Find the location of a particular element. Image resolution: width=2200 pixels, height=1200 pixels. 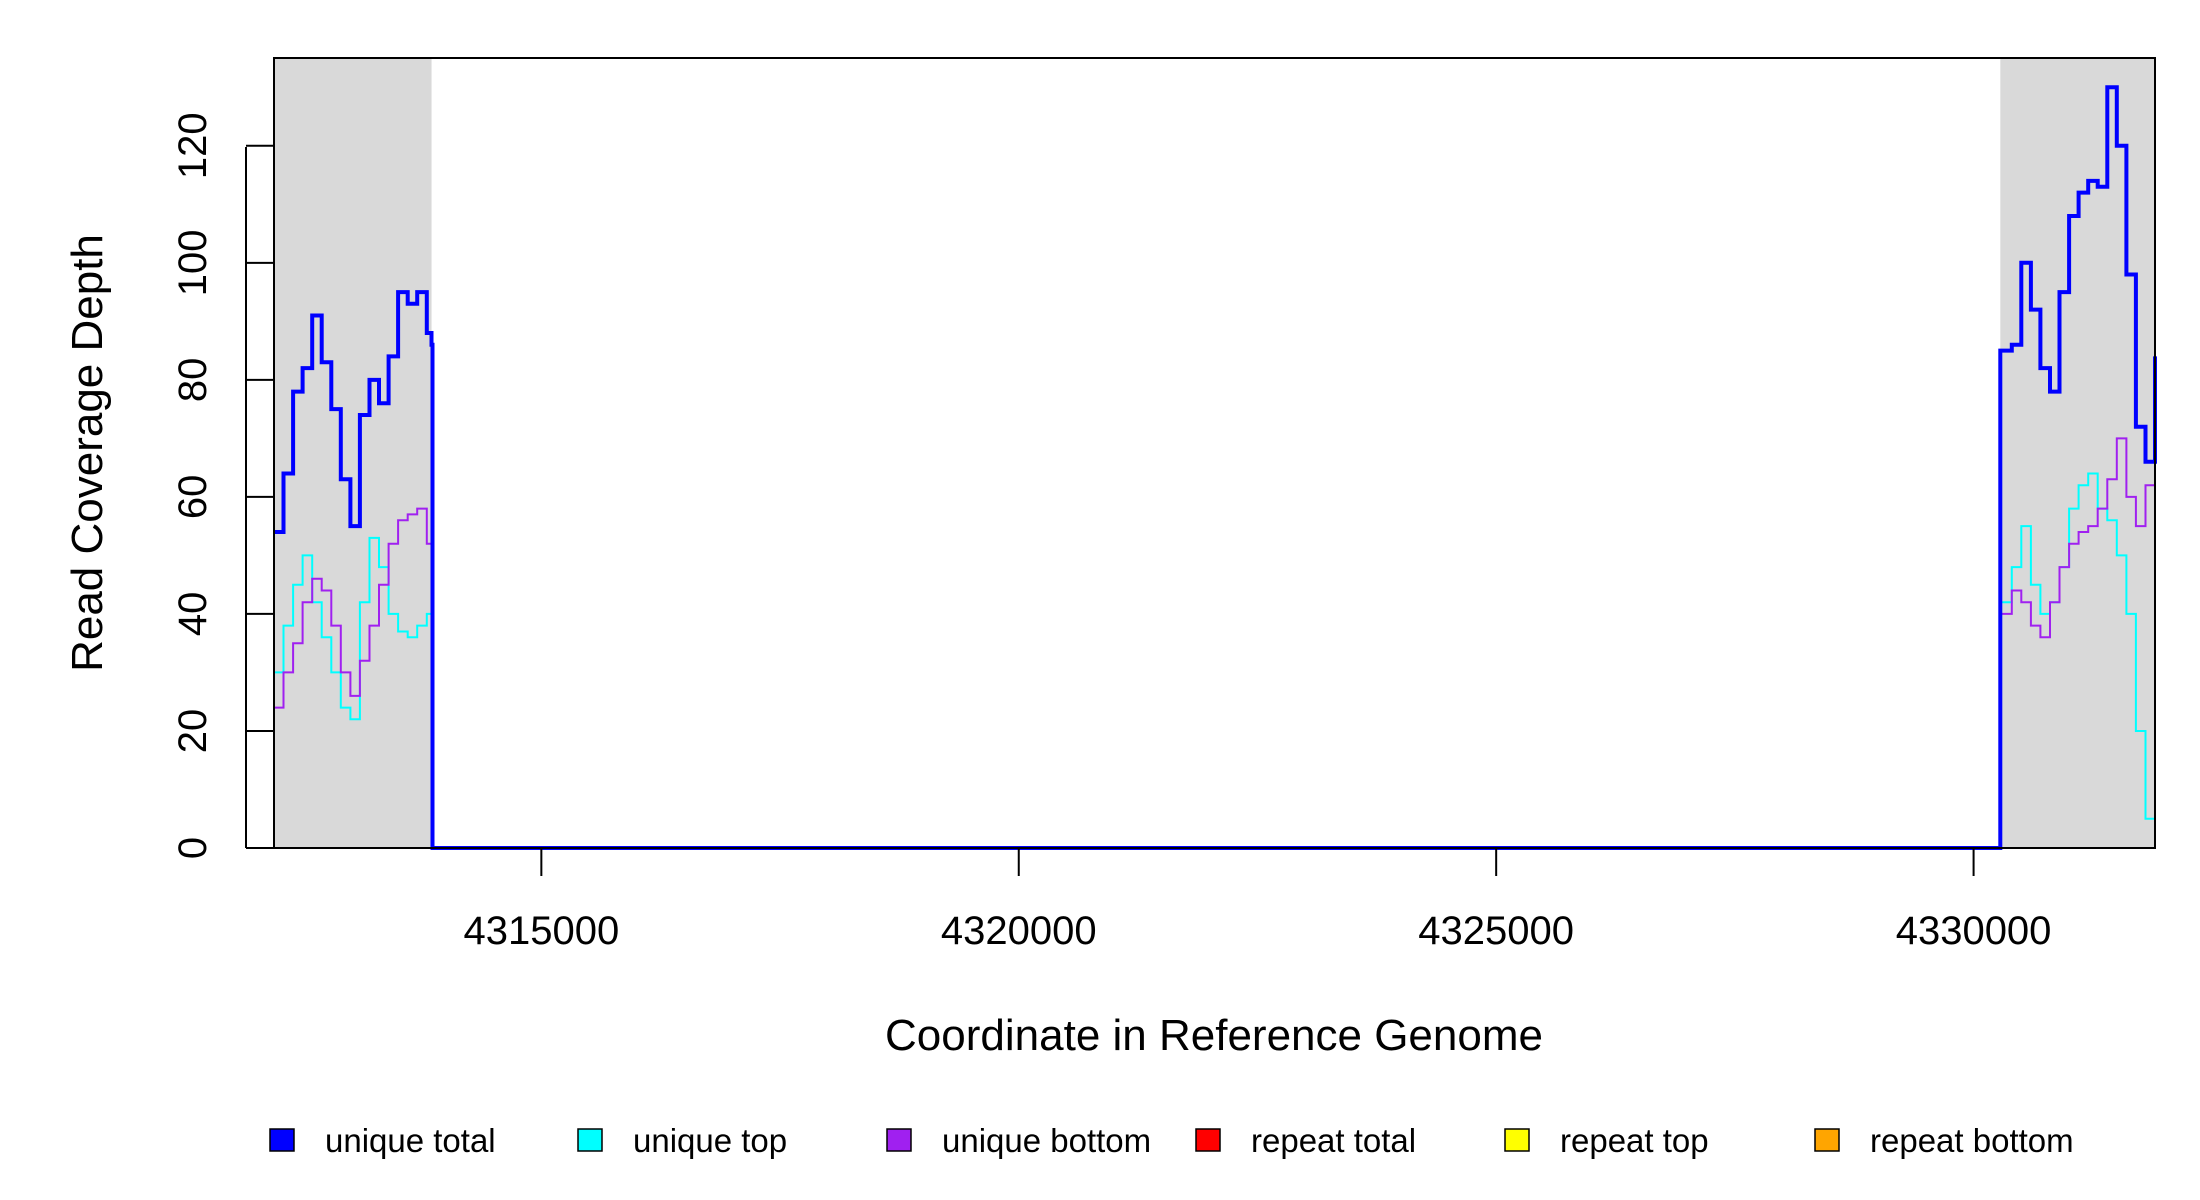

legend-label-unique-total: unique total is located at coordinates (410, 1140).